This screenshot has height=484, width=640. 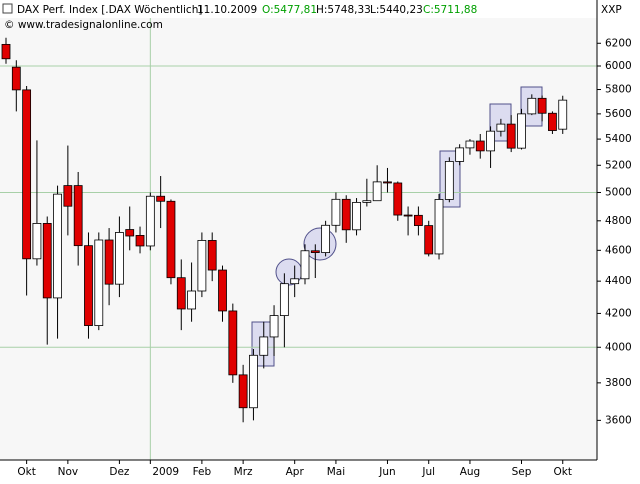 I want to click on x-tick-label: Jun, so click(x=386, y=472).